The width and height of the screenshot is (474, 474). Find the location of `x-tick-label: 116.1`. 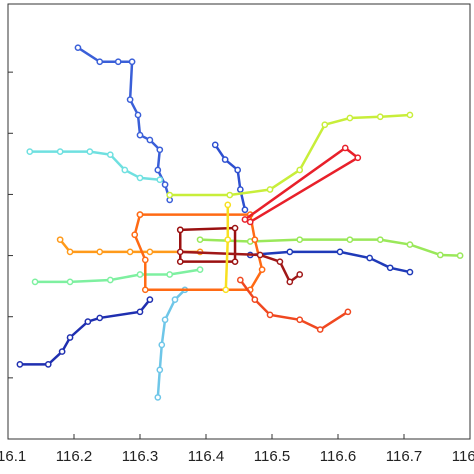

x-tick-label: 116.1 is located at coordinates (13, 456).